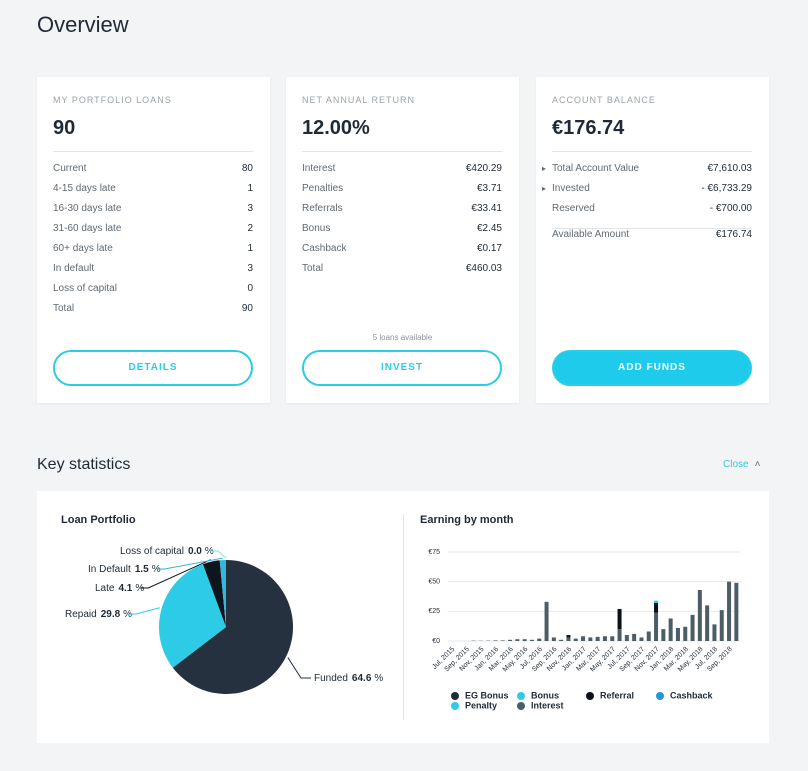  Describe the element at coordinates (336, 128) in the screenshot. I see `card-value: 12.00%` at that location.